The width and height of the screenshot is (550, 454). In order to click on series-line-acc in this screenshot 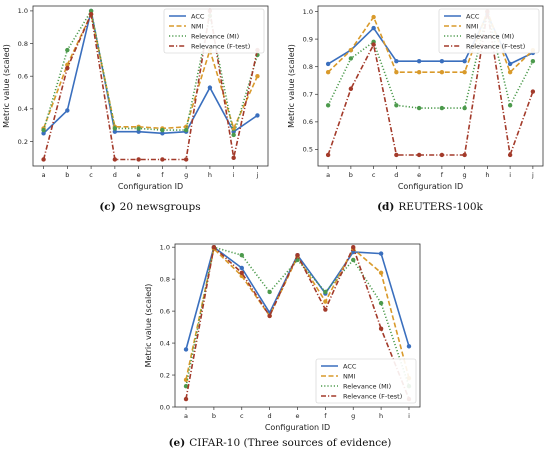, I will do `click(150, 72)`.